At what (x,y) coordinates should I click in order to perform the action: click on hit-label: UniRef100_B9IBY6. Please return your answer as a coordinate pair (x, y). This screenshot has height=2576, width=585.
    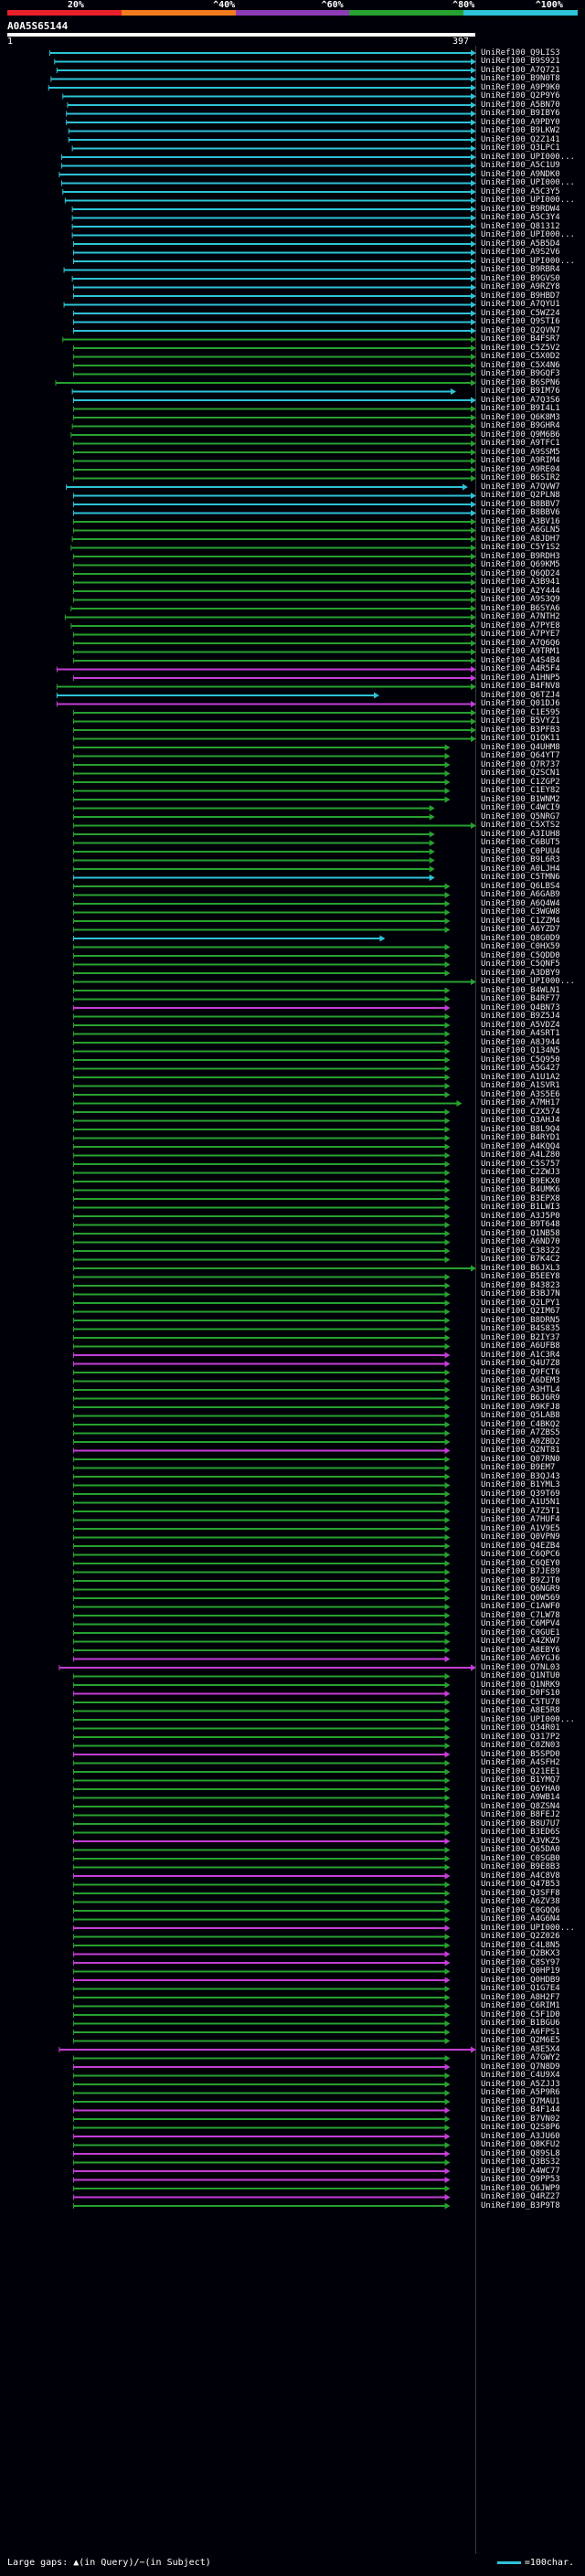
    Looking at the image, I should click on (520, 113).